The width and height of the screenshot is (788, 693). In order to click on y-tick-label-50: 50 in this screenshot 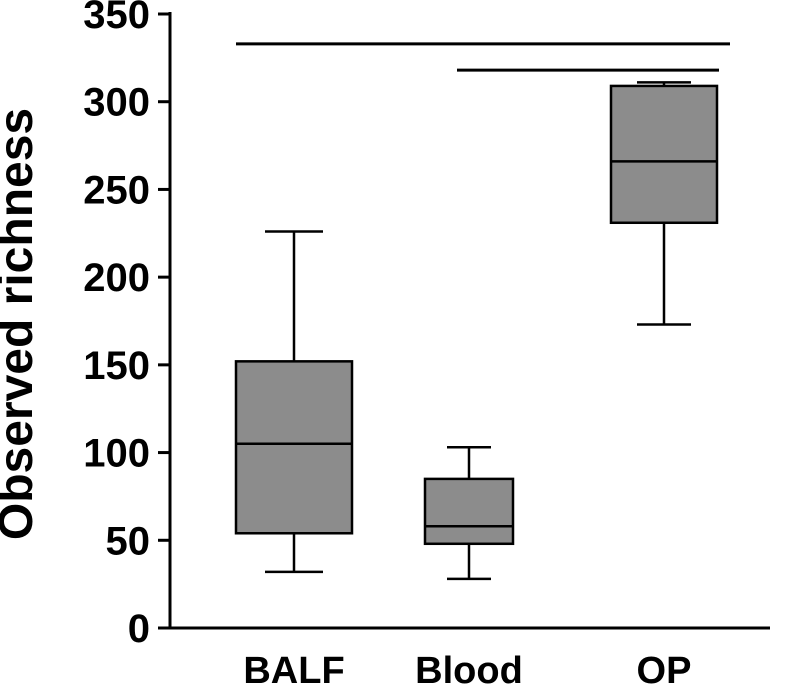, I will do `click(128, 541)`.